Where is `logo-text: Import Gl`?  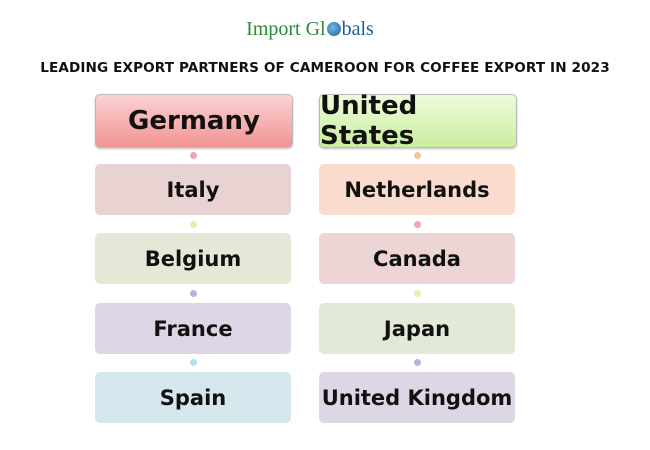
logo-text: Import Gl is located at coordinates (286, 29).